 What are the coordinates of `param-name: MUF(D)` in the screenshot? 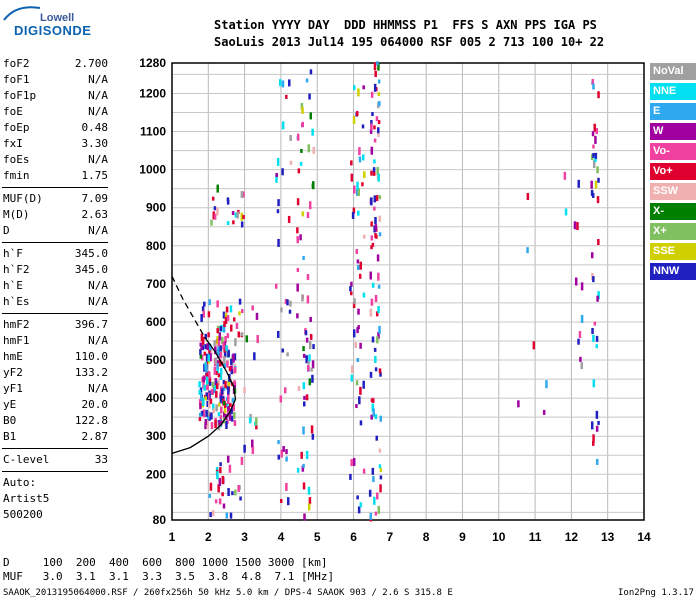 It's located at (23, 198).